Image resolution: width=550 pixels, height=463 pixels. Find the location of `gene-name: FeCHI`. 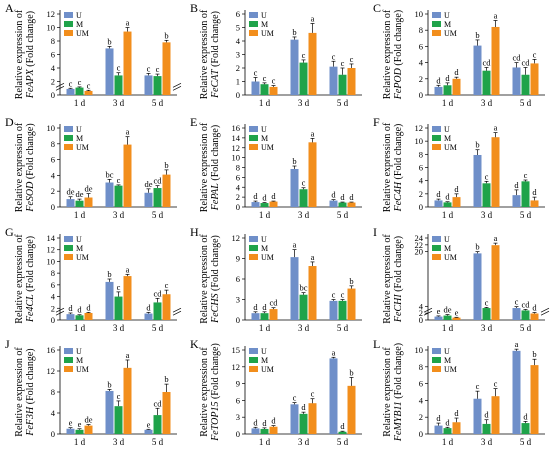

gene-name: FeCHI is located at coordinates (398, 308).